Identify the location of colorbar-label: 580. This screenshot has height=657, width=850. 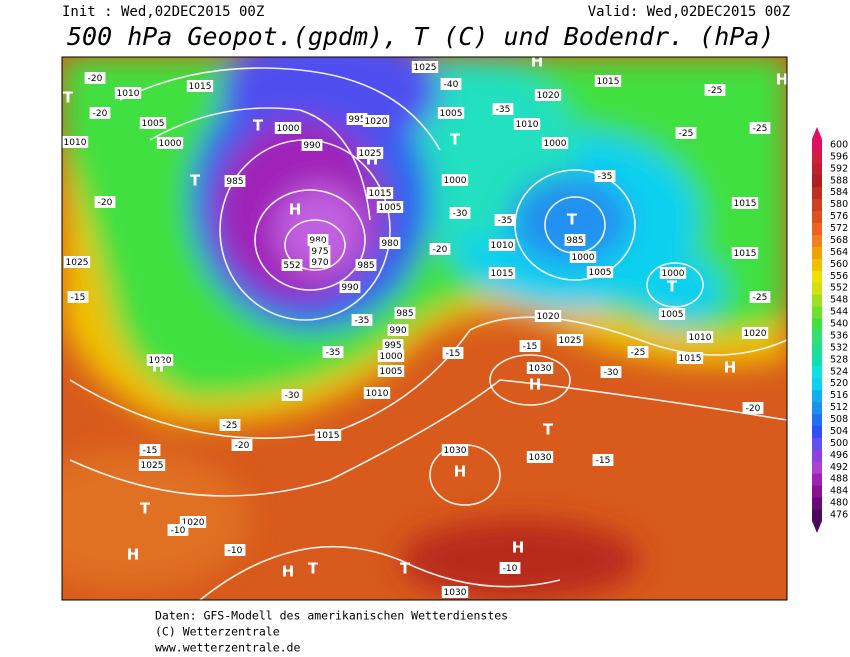
(839, 204).